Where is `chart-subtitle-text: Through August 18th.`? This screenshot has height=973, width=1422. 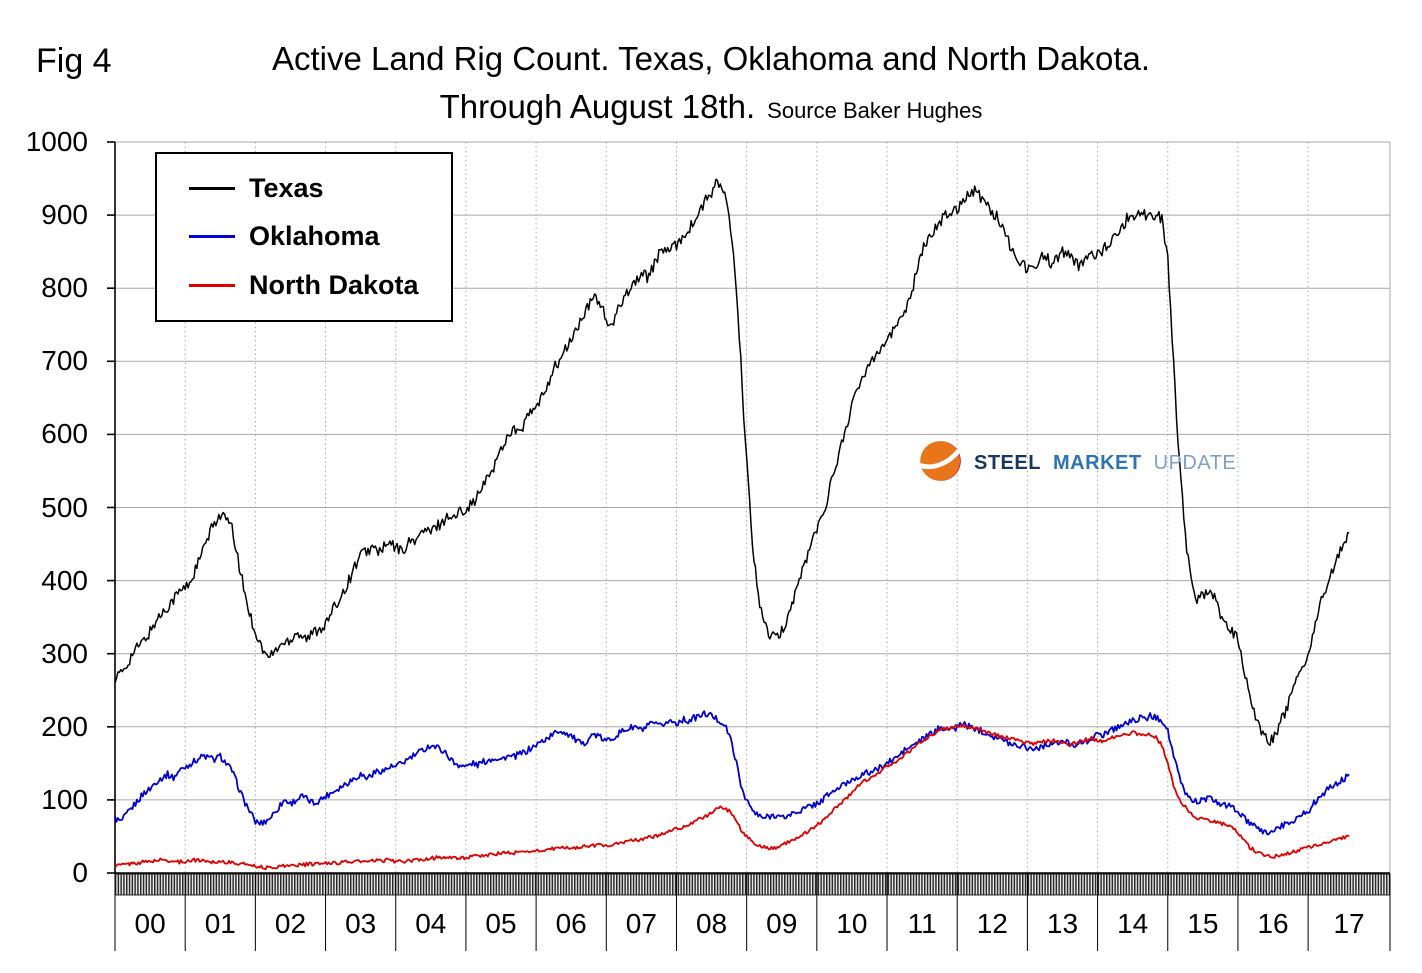
chart-subtitle-text: Through August 18th. is located at coordinates (597, 106).